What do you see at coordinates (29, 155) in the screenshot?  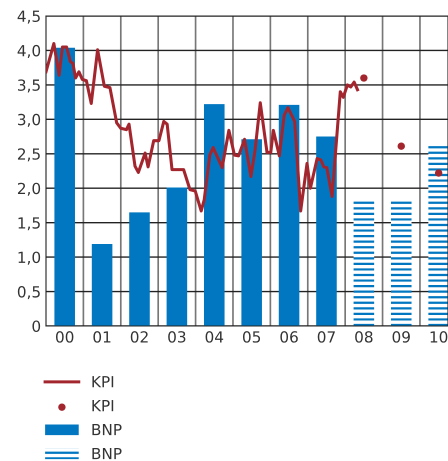 I see `y-tick-label: 2,5` at bounding box center [29, 155].